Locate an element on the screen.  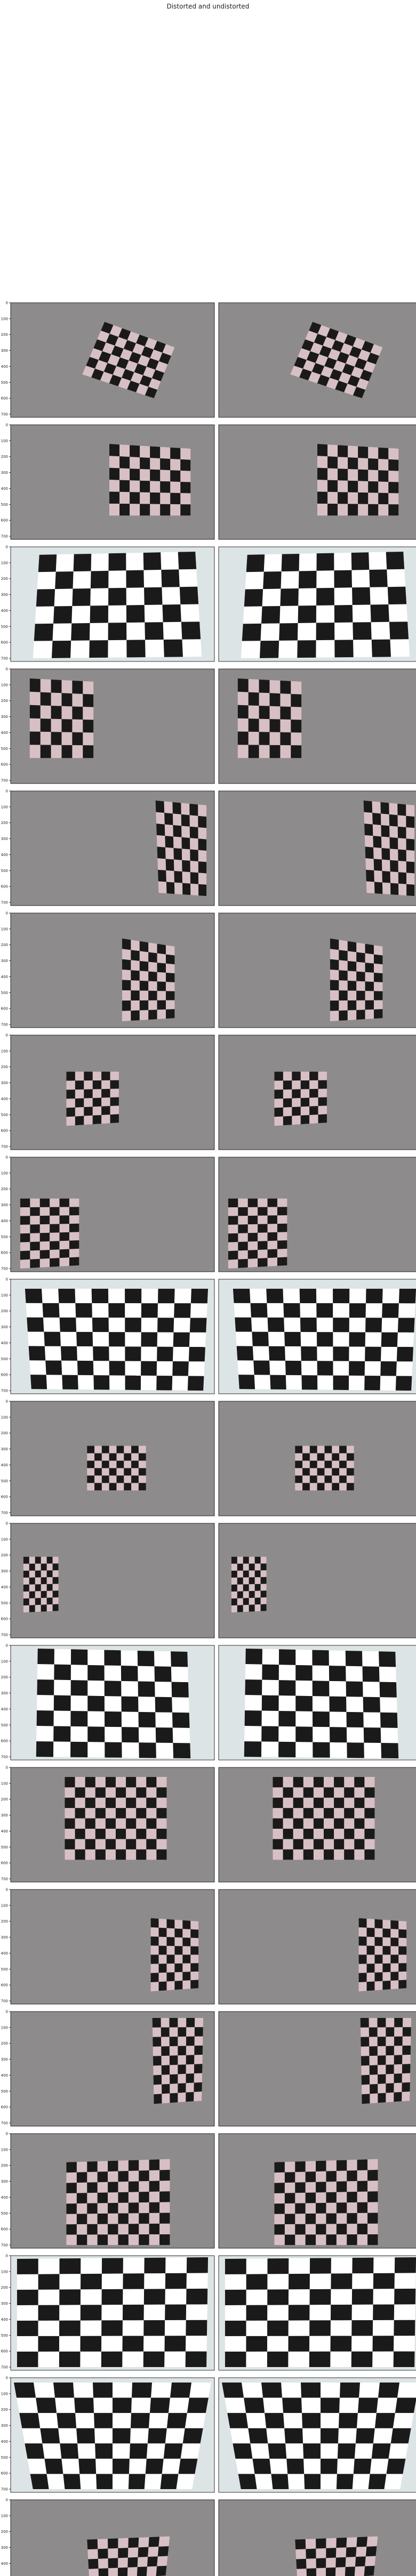
y-tick-label: 500 is located at coordinates (4, 993).